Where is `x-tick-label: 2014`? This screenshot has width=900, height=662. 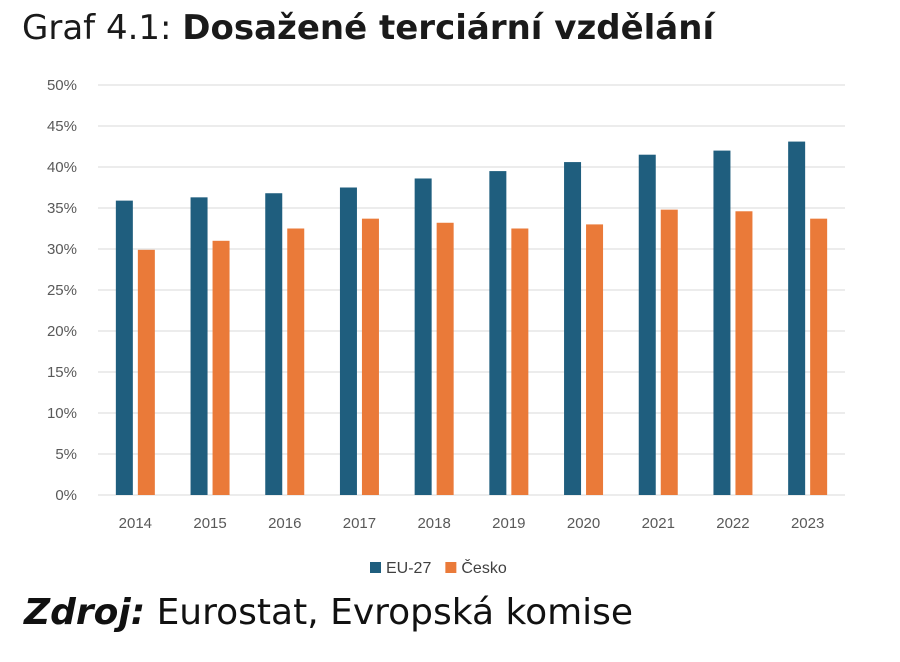 x-tick-label: 2014 is located at coordinates (135, 523).